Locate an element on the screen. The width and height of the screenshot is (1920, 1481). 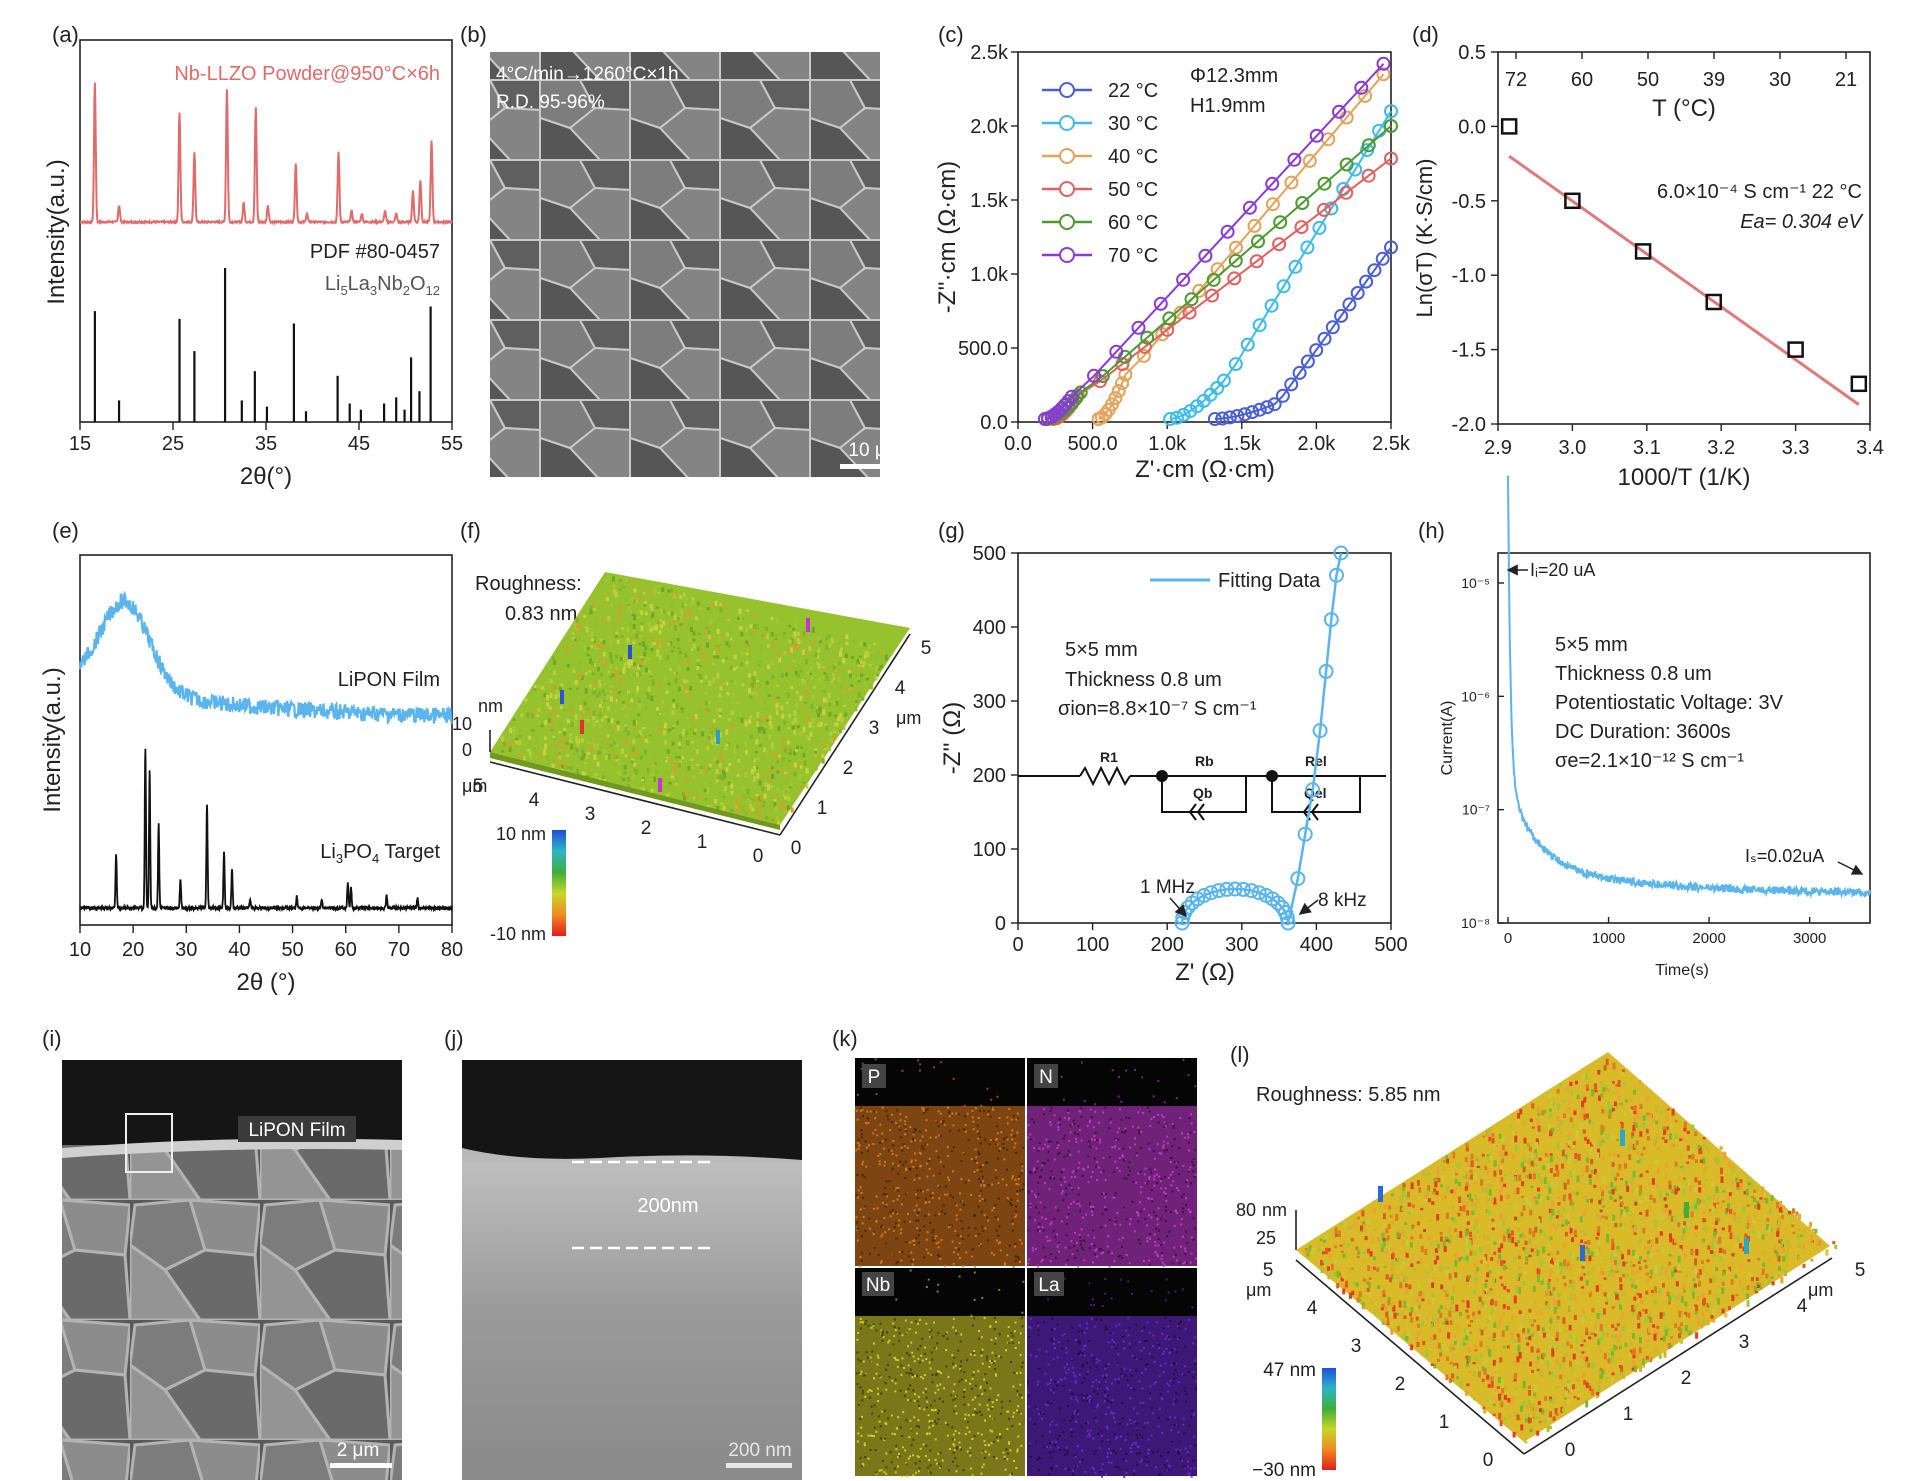
y-unit-f: μm is located at coordinates (908, 718).